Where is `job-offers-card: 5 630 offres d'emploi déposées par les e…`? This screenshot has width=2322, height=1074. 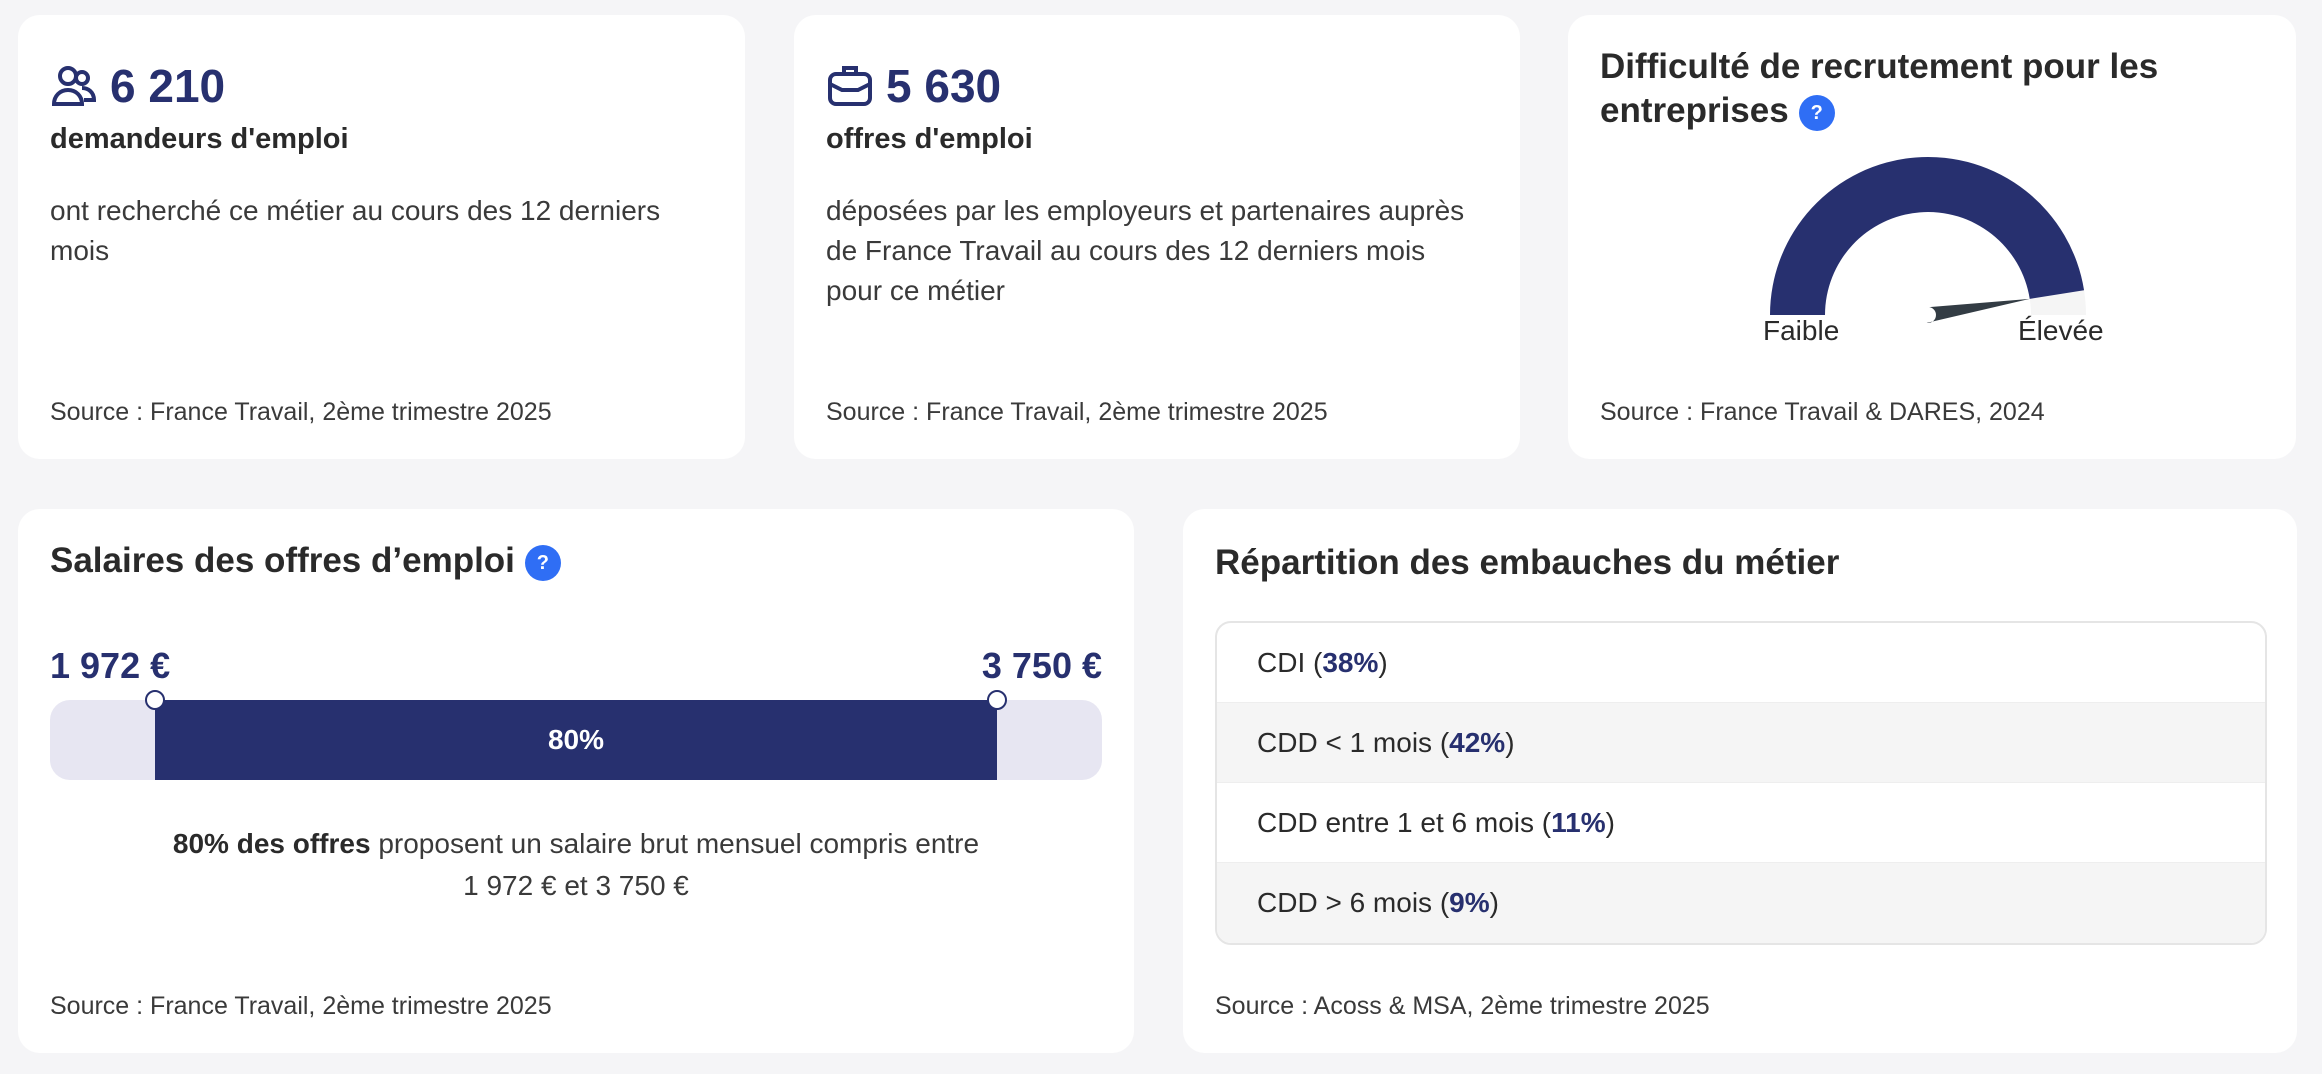 job-offers-card: 5 630 offres d'emploi déposées par les e… is located at coordinates (1157, 237).